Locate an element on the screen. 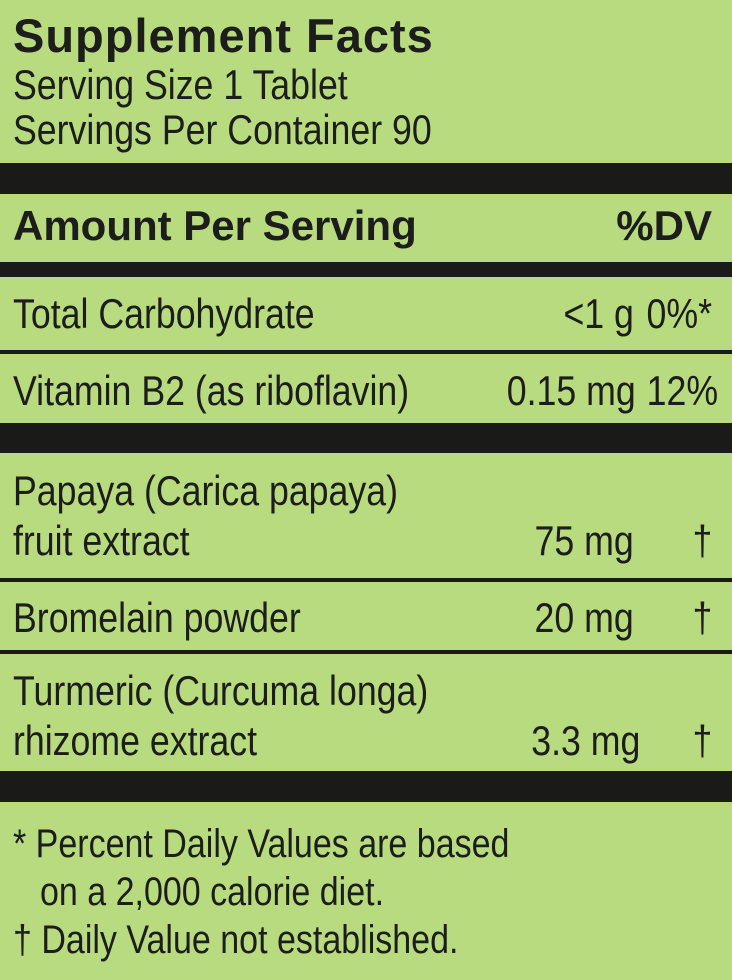 This screenshot has width=732, height=980. serving-size-line: Serving Size 1 Tablet is located at coordinates (180, 84).